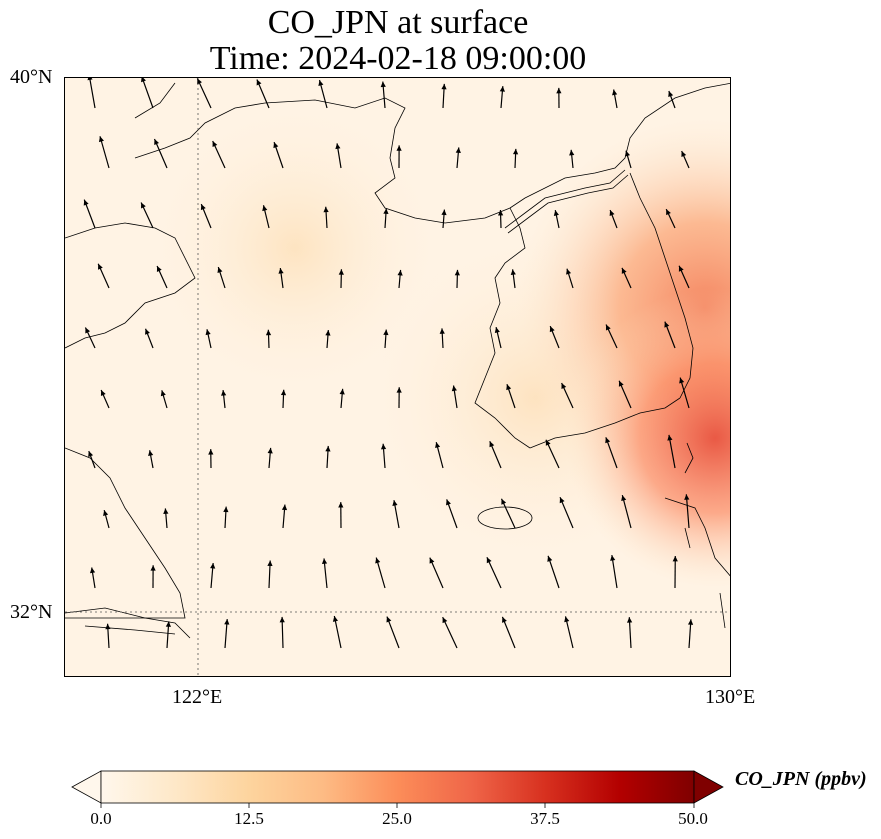 The width and height of the screenshot is (881, 839). I want to click on coastline-kyushu, so click(697, 563).